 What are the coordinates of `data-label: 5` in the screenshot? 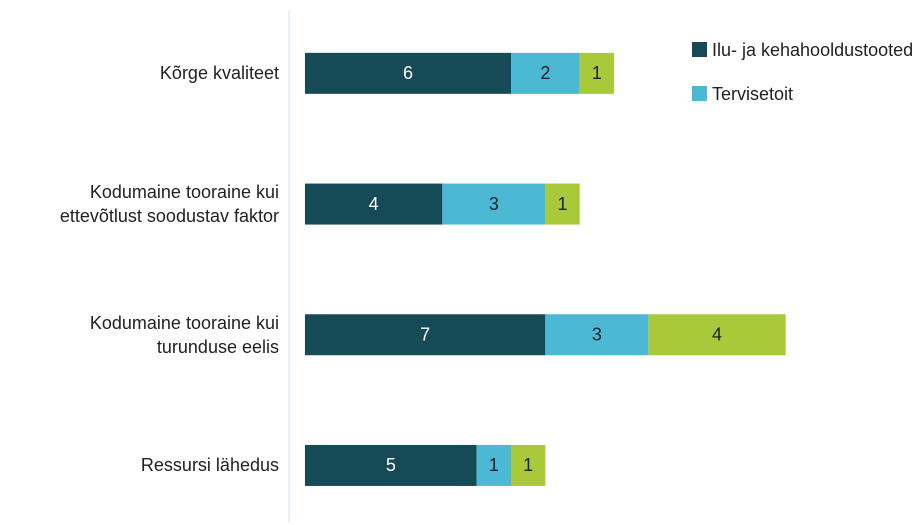 It's located at (391, 465).